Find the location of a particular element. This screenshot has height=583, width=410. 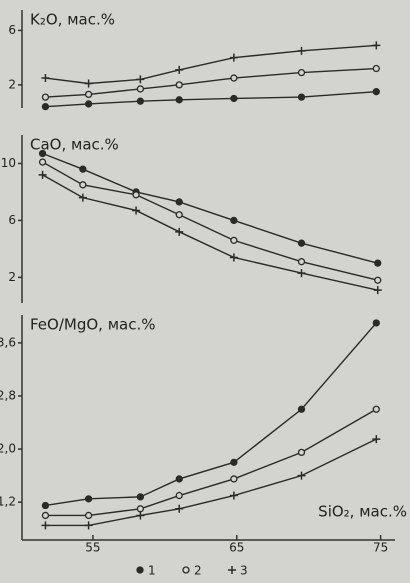

series-line is located at coordinates (211, 64).